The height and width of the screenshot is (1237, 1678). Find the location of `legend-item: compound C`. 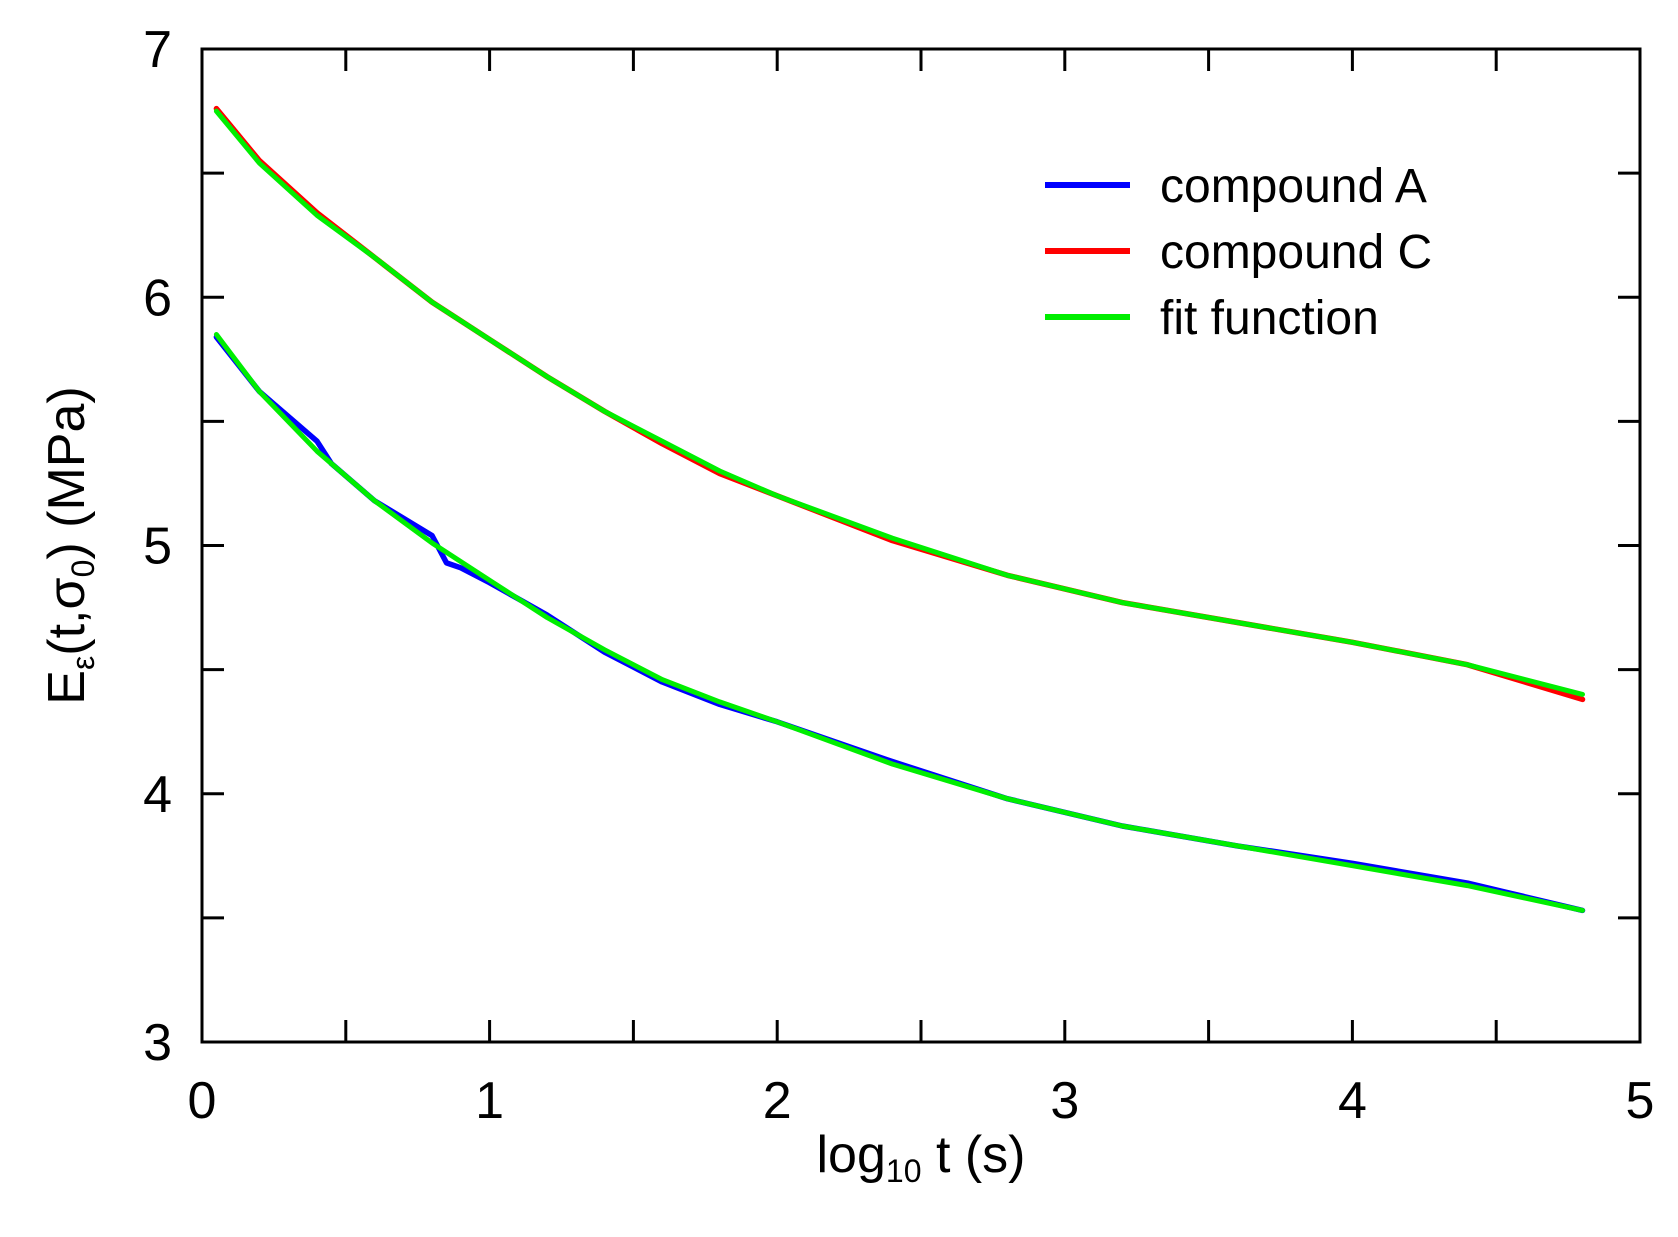

legend-item: compound C is located at coordinates (1238, 252).